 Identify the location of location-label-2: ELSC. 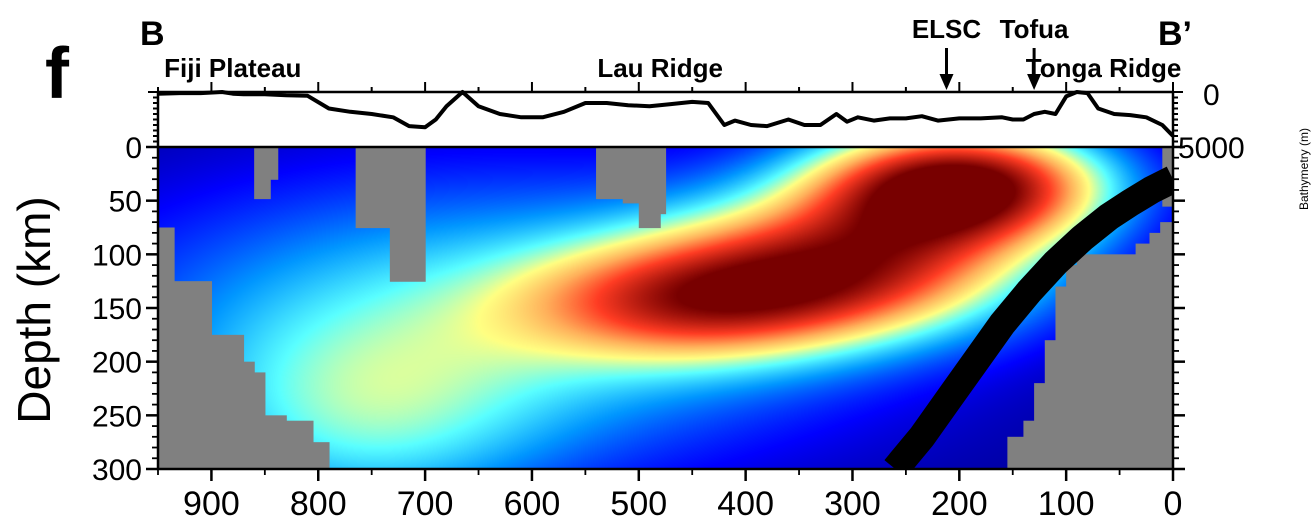
(947, 29).